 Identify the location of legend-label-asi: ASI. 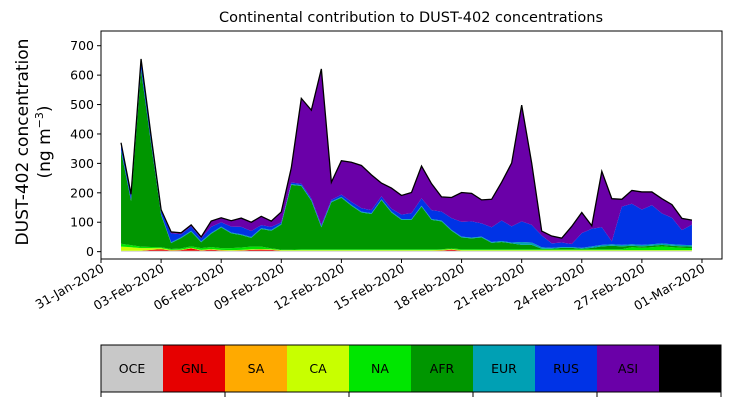
(628, 368).